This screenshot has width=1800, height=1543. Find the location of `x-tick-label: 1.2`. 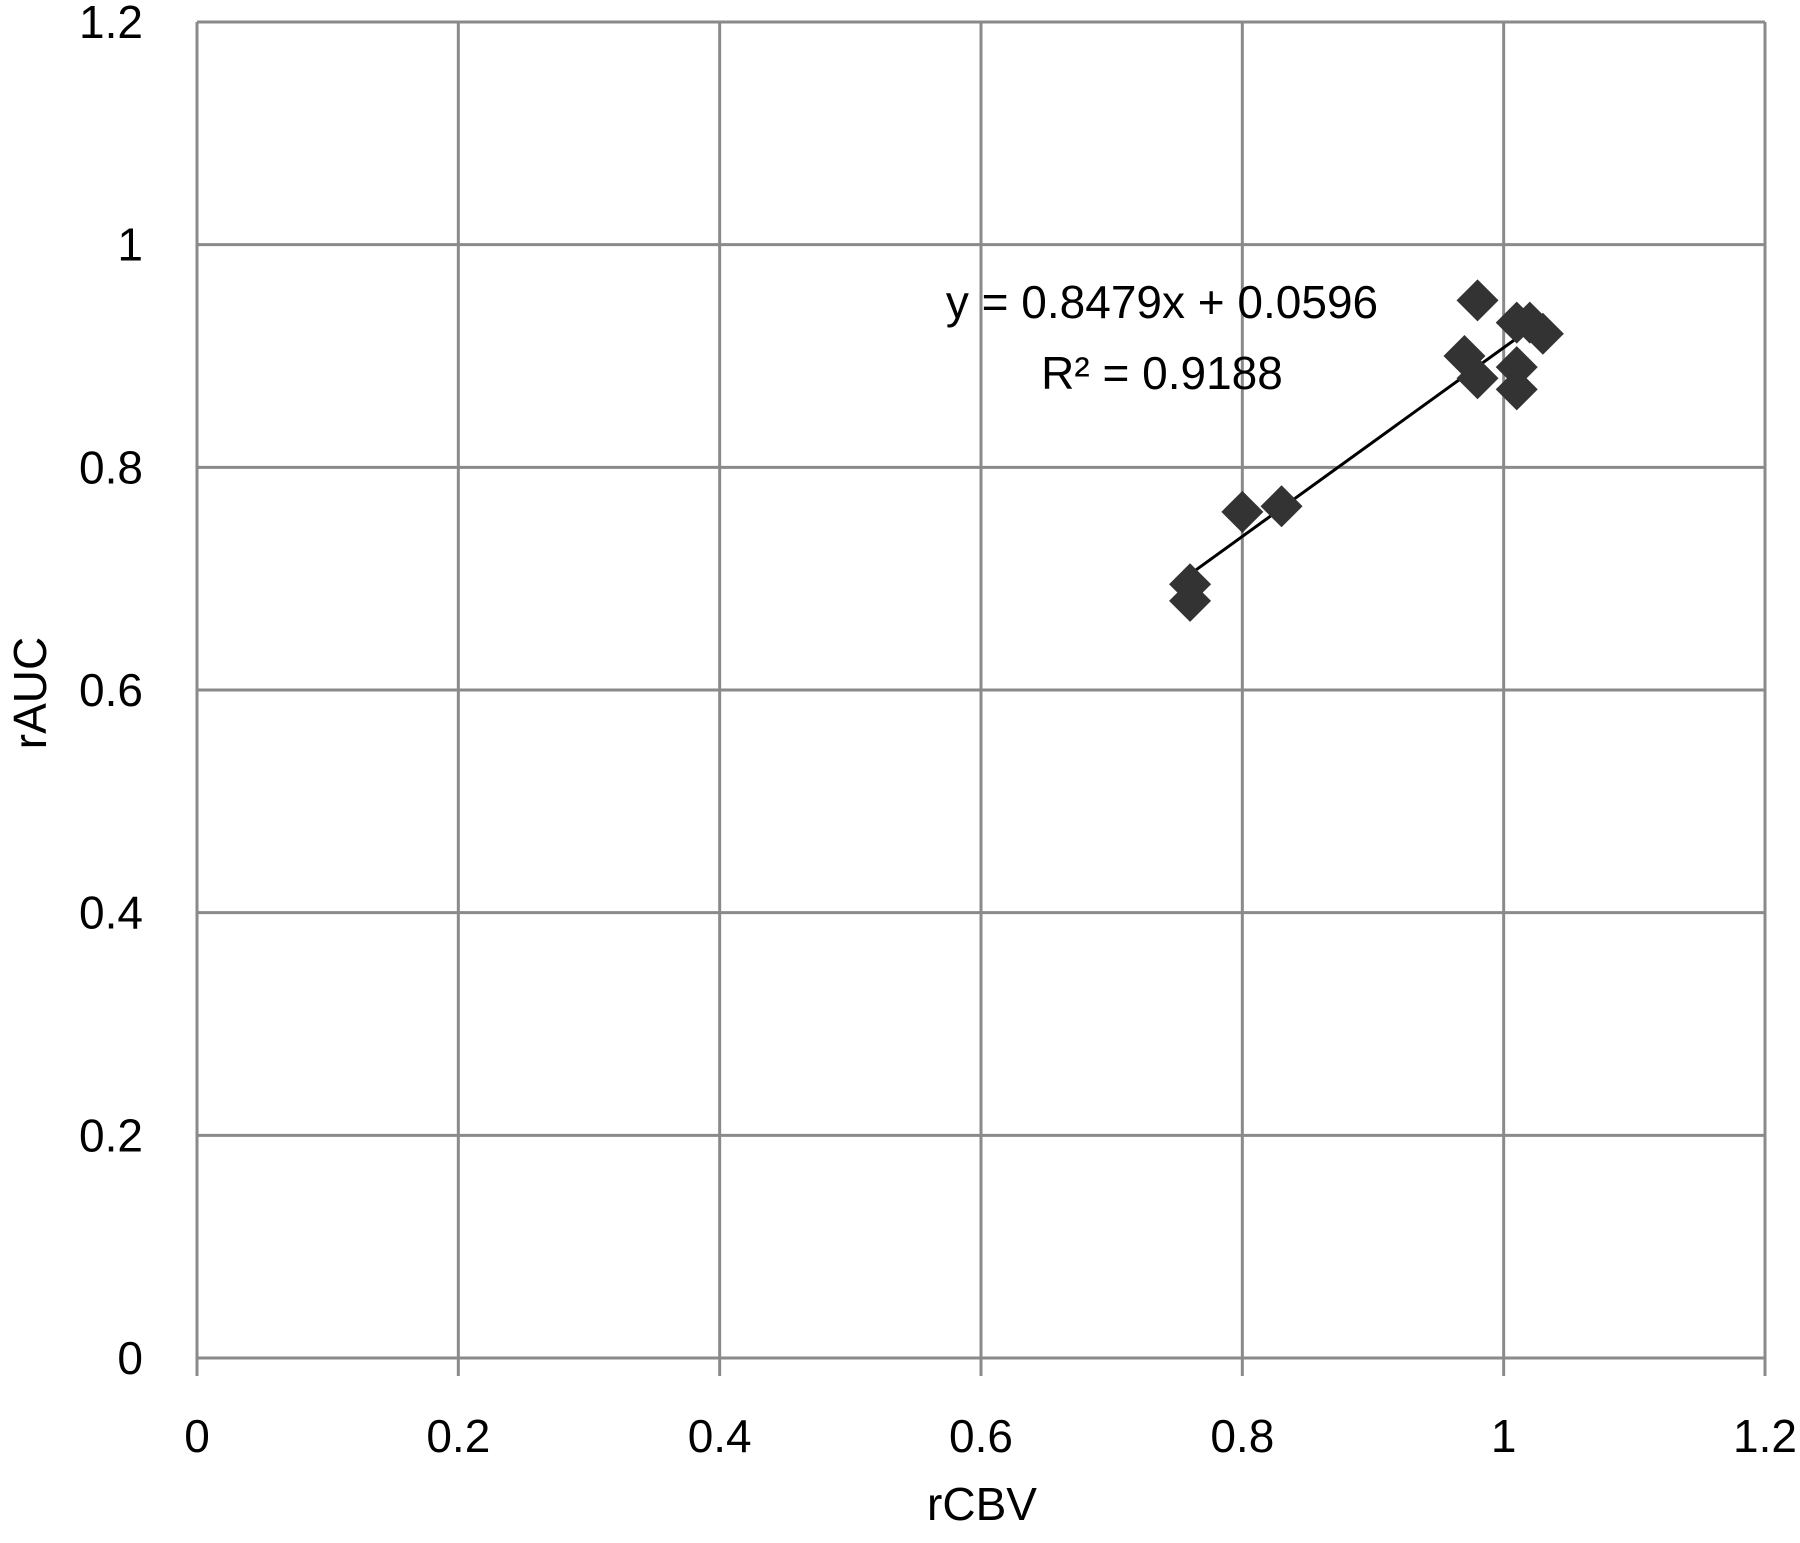

x-tick-label: 1.2 is located at coordinates (1765, 1436).